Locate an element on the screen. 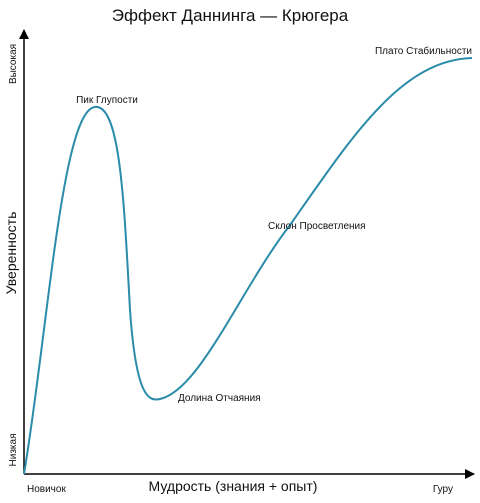 The image size is (480, 503). diagram-title: Эффект Даннинга — Крюгера is located at coordinates (230, 15).